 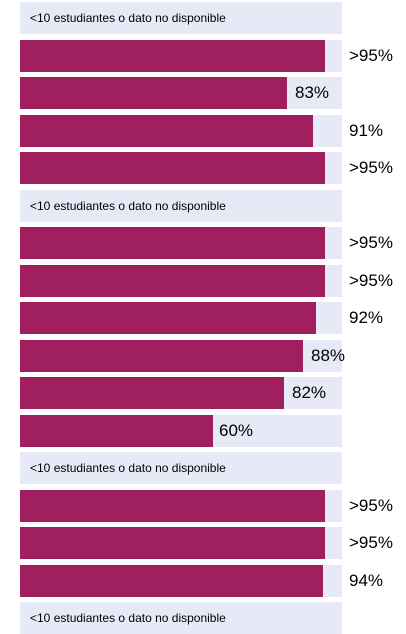 I want to click on bar-track: 88%, so click(x=183, y=355).